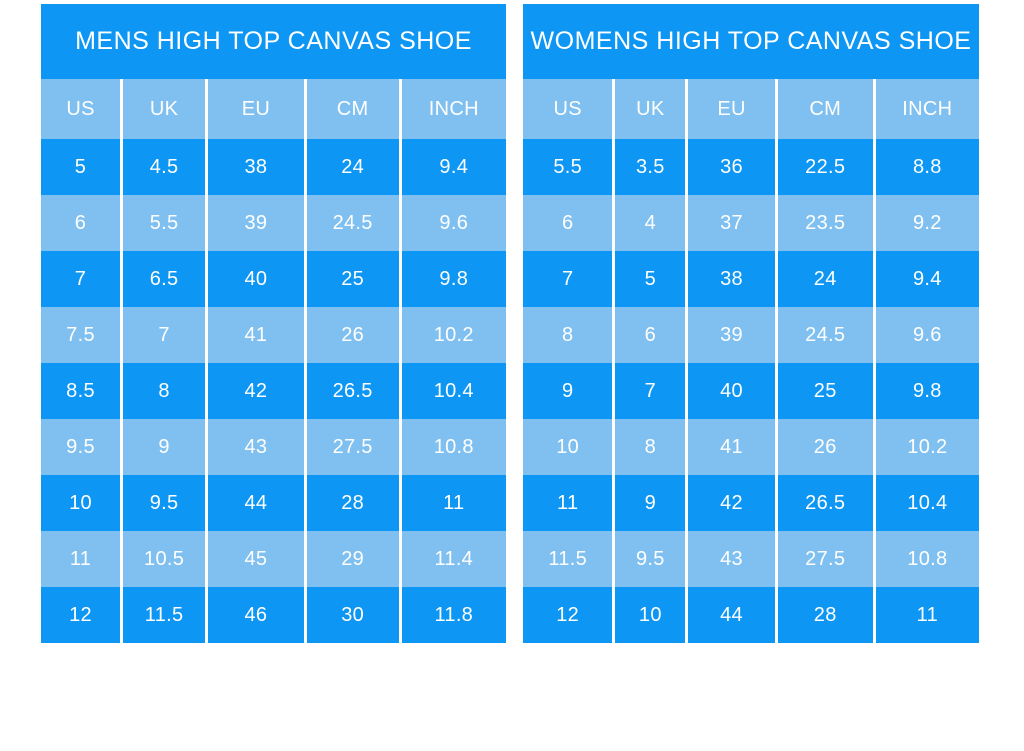  Describe the element at coordinates (751, 559) in the screenshot. I see `table-row: 11.5 9.5 43 27.5 10.8` at that location.